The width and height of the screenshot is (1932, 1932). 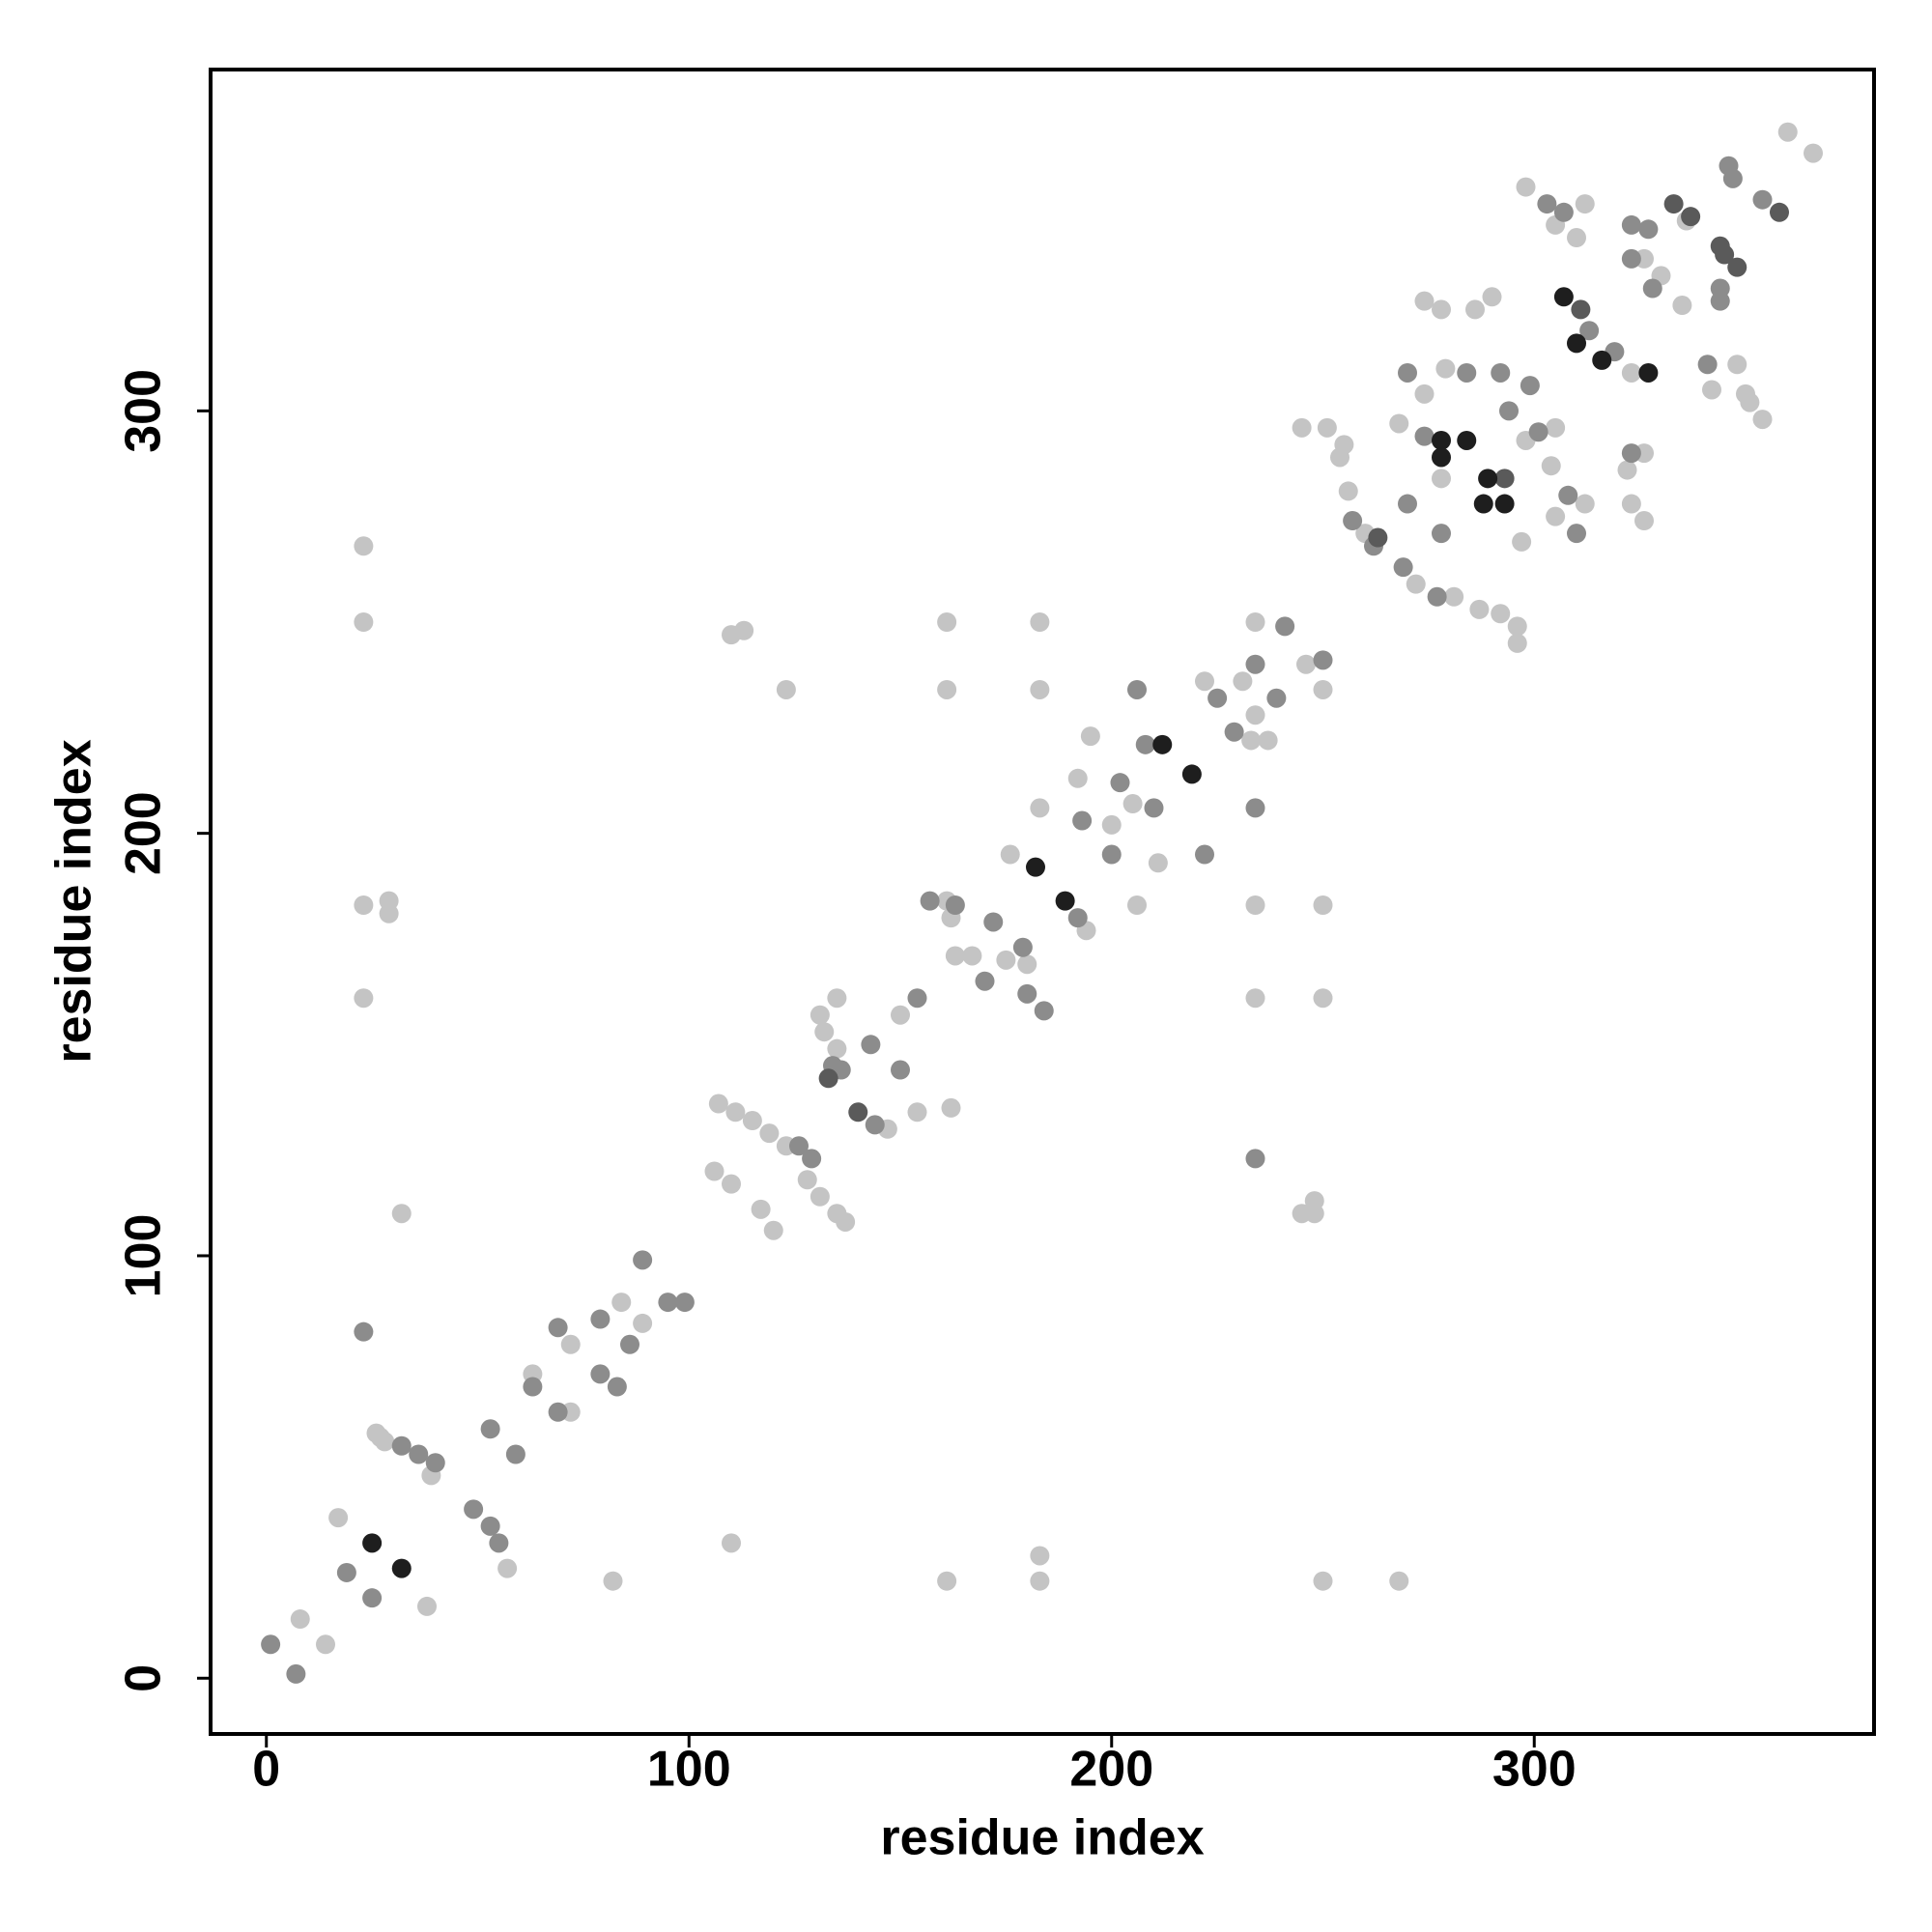 I want to click on x-tick-label: 100, so click(x=689, y=1770).